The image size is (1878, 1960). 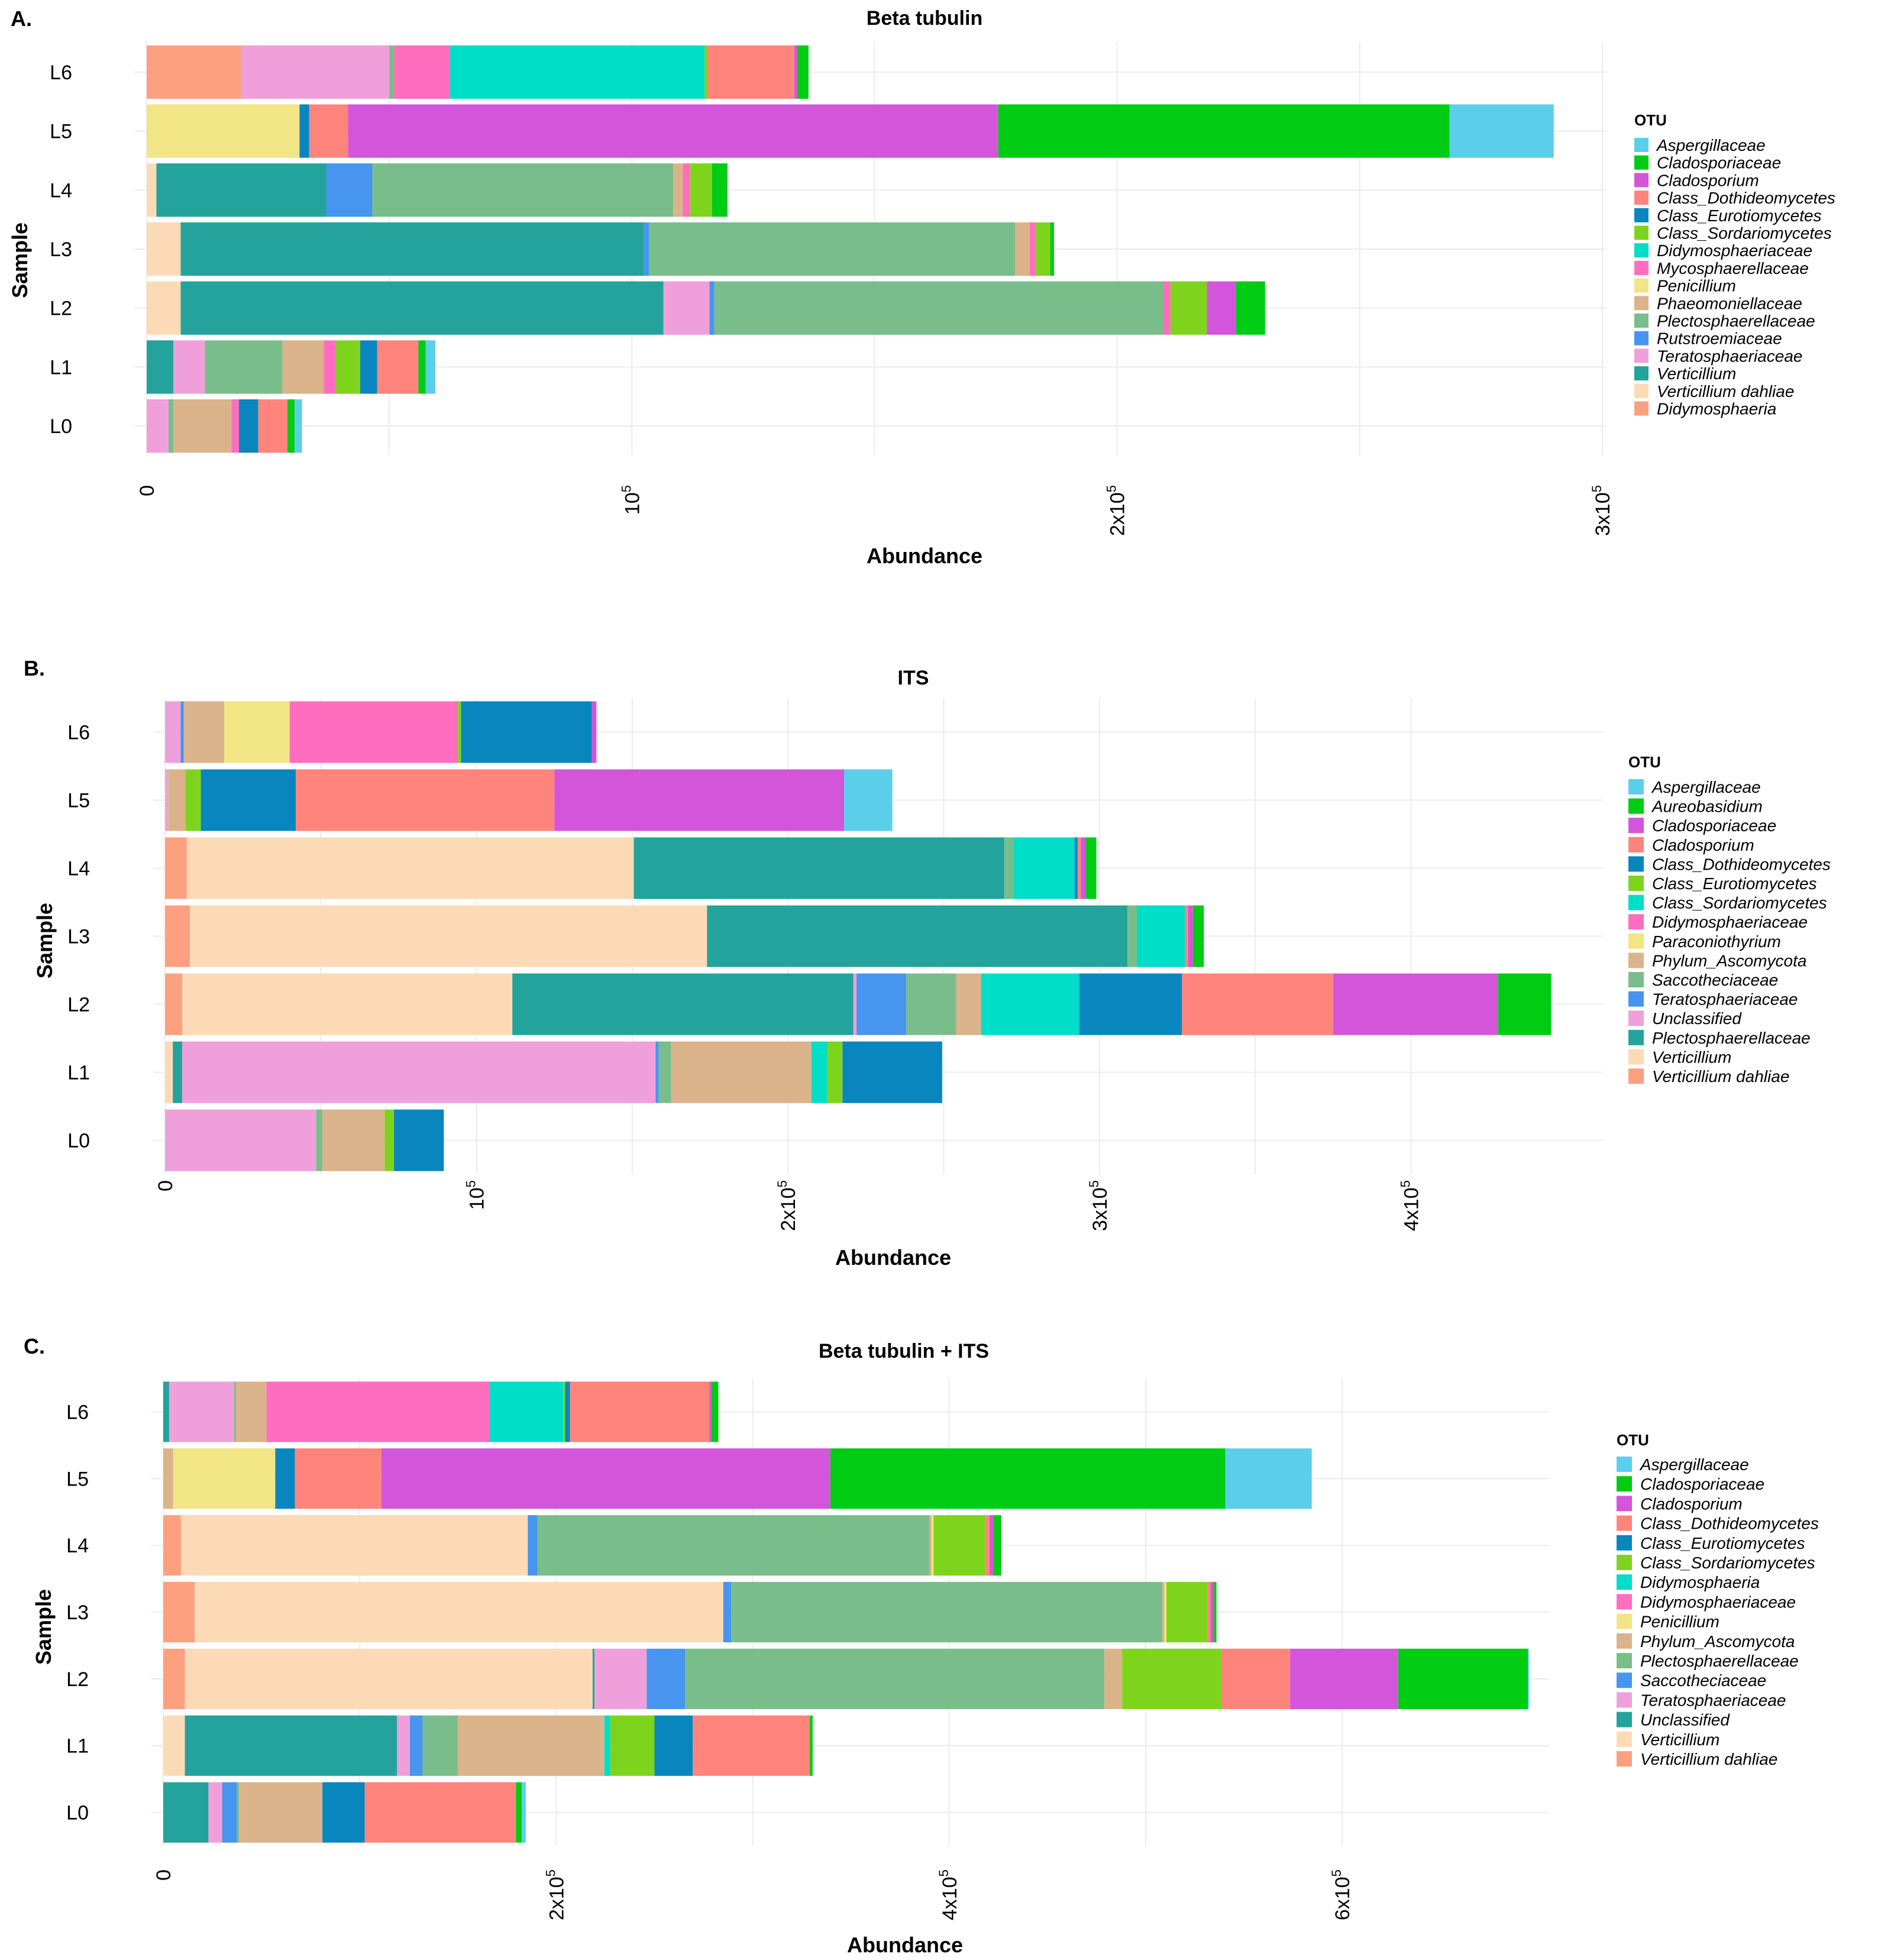 I want to click on legend-label: Class_Dothideomycetes, so click(x=1729, y=1524).